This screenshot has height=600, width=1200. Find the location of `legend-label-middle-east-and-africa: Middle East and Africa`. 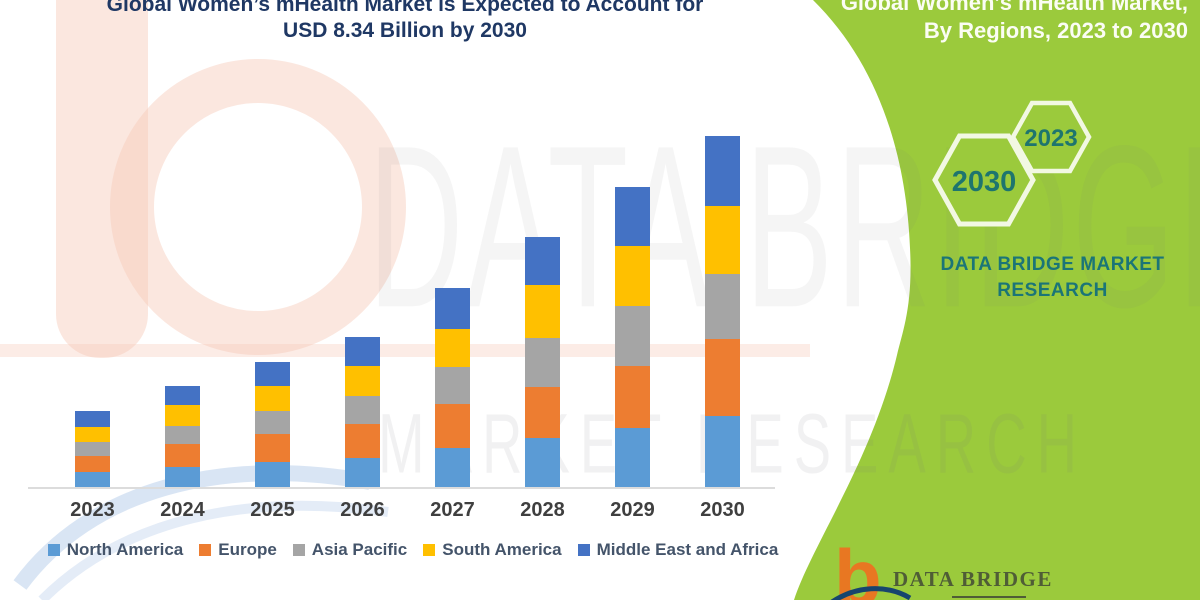

legend-label-middle-east-and-africa: Middle East and Africa is located at coordinates (687, 549).